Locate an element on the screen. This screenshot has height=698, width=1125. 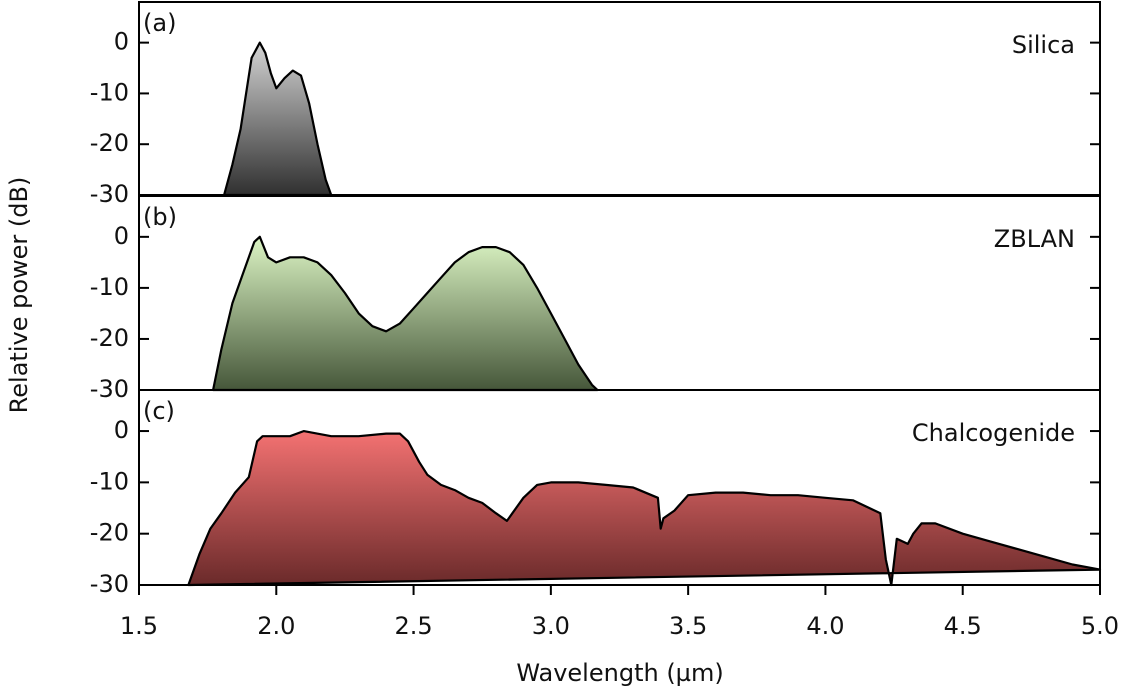
panel-label: (b) is located at coordinates (160, 217).